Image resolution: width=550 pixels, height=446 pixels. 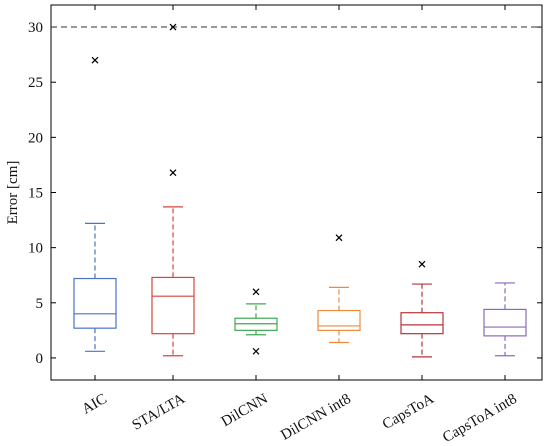 What do you see at coordinates (480, 418) in the screenshot?
I see `x-tick-label-5: CapsToA int8` at bounding box center [480, 418].